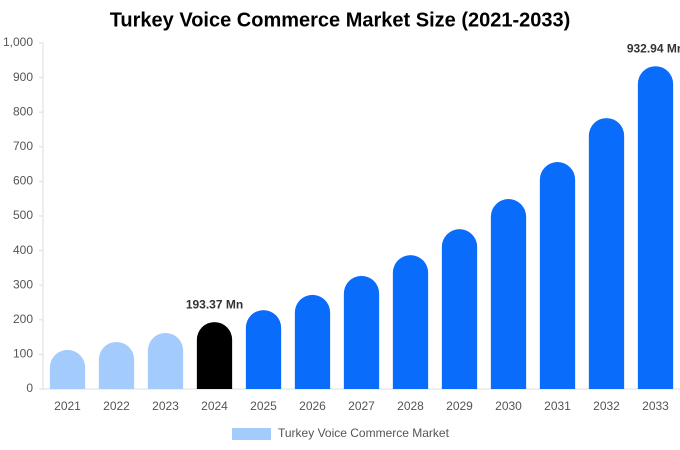 This screenshot has height=450, width=680. Describe the element at coordinates (606, 406) in the screenshot. I see `x-tick-label: 2032` at that location.